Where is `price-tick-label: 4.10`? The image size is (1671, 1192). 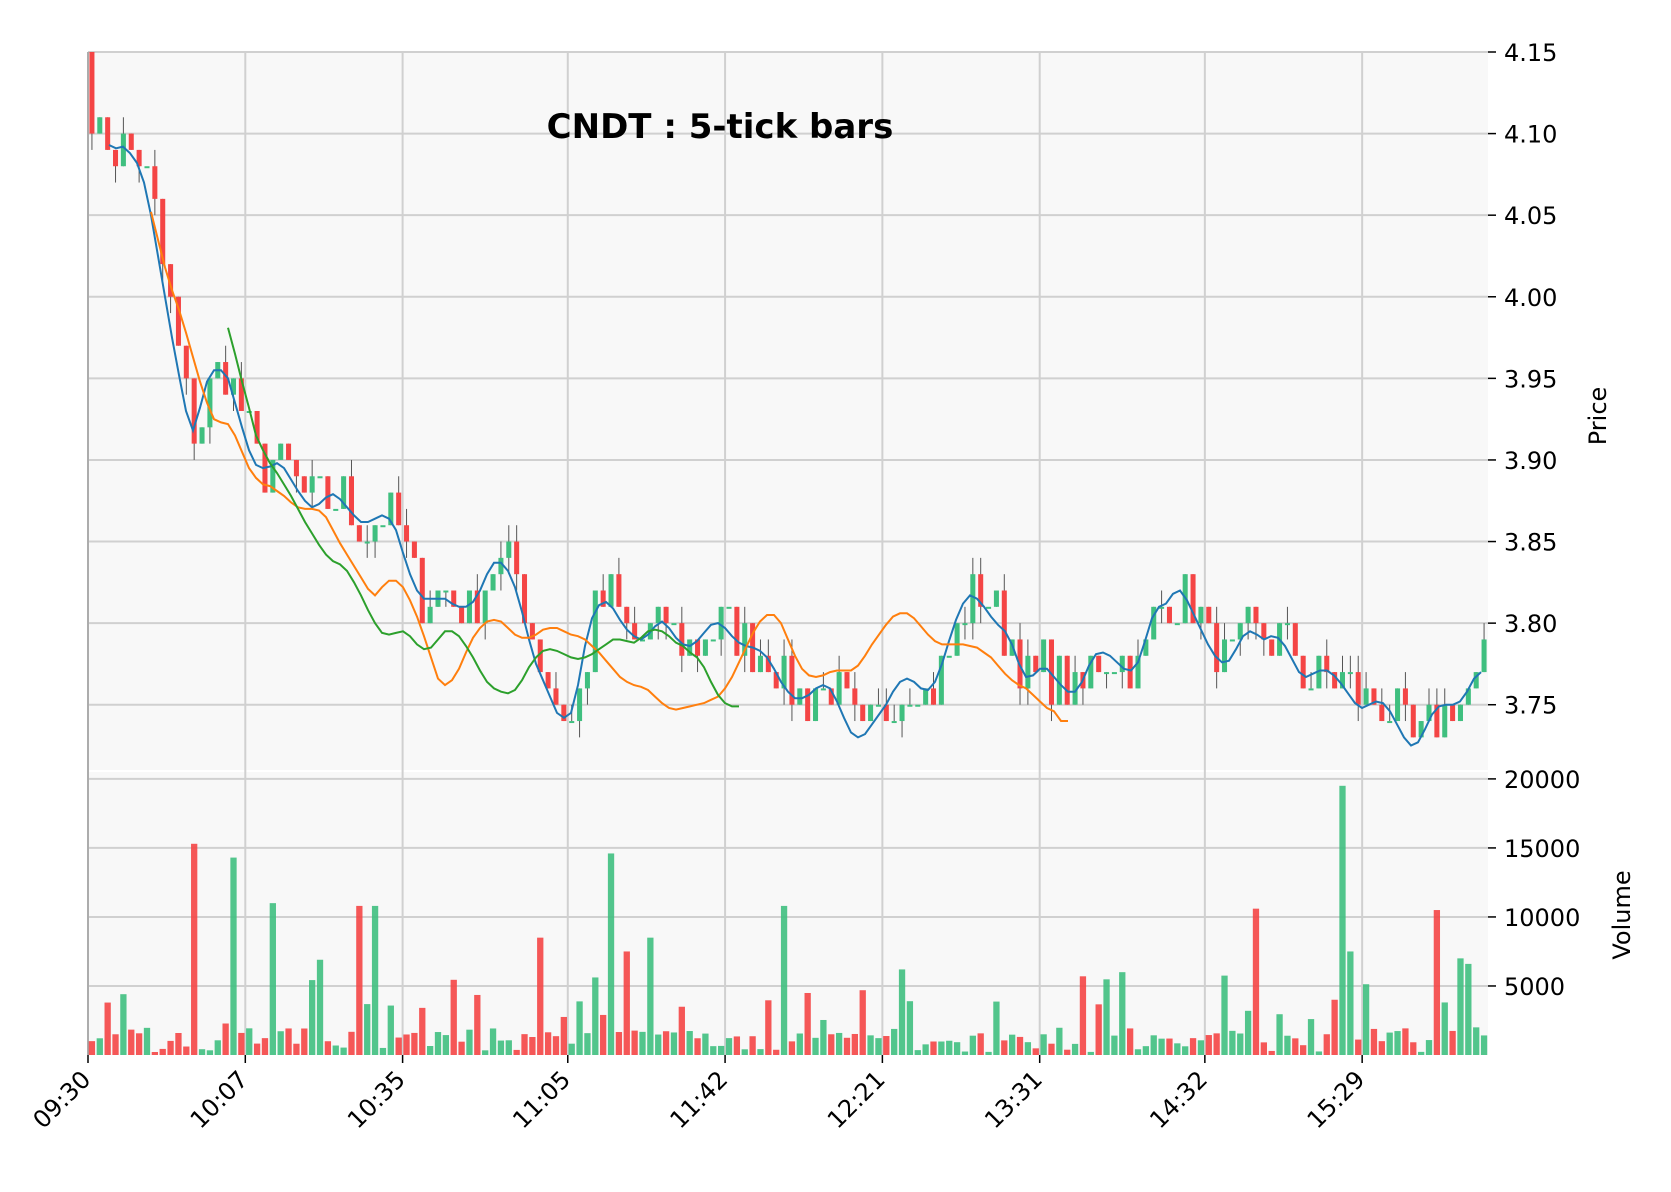 price-tick-label: 4.10 is located at coordinates (1530, 135).